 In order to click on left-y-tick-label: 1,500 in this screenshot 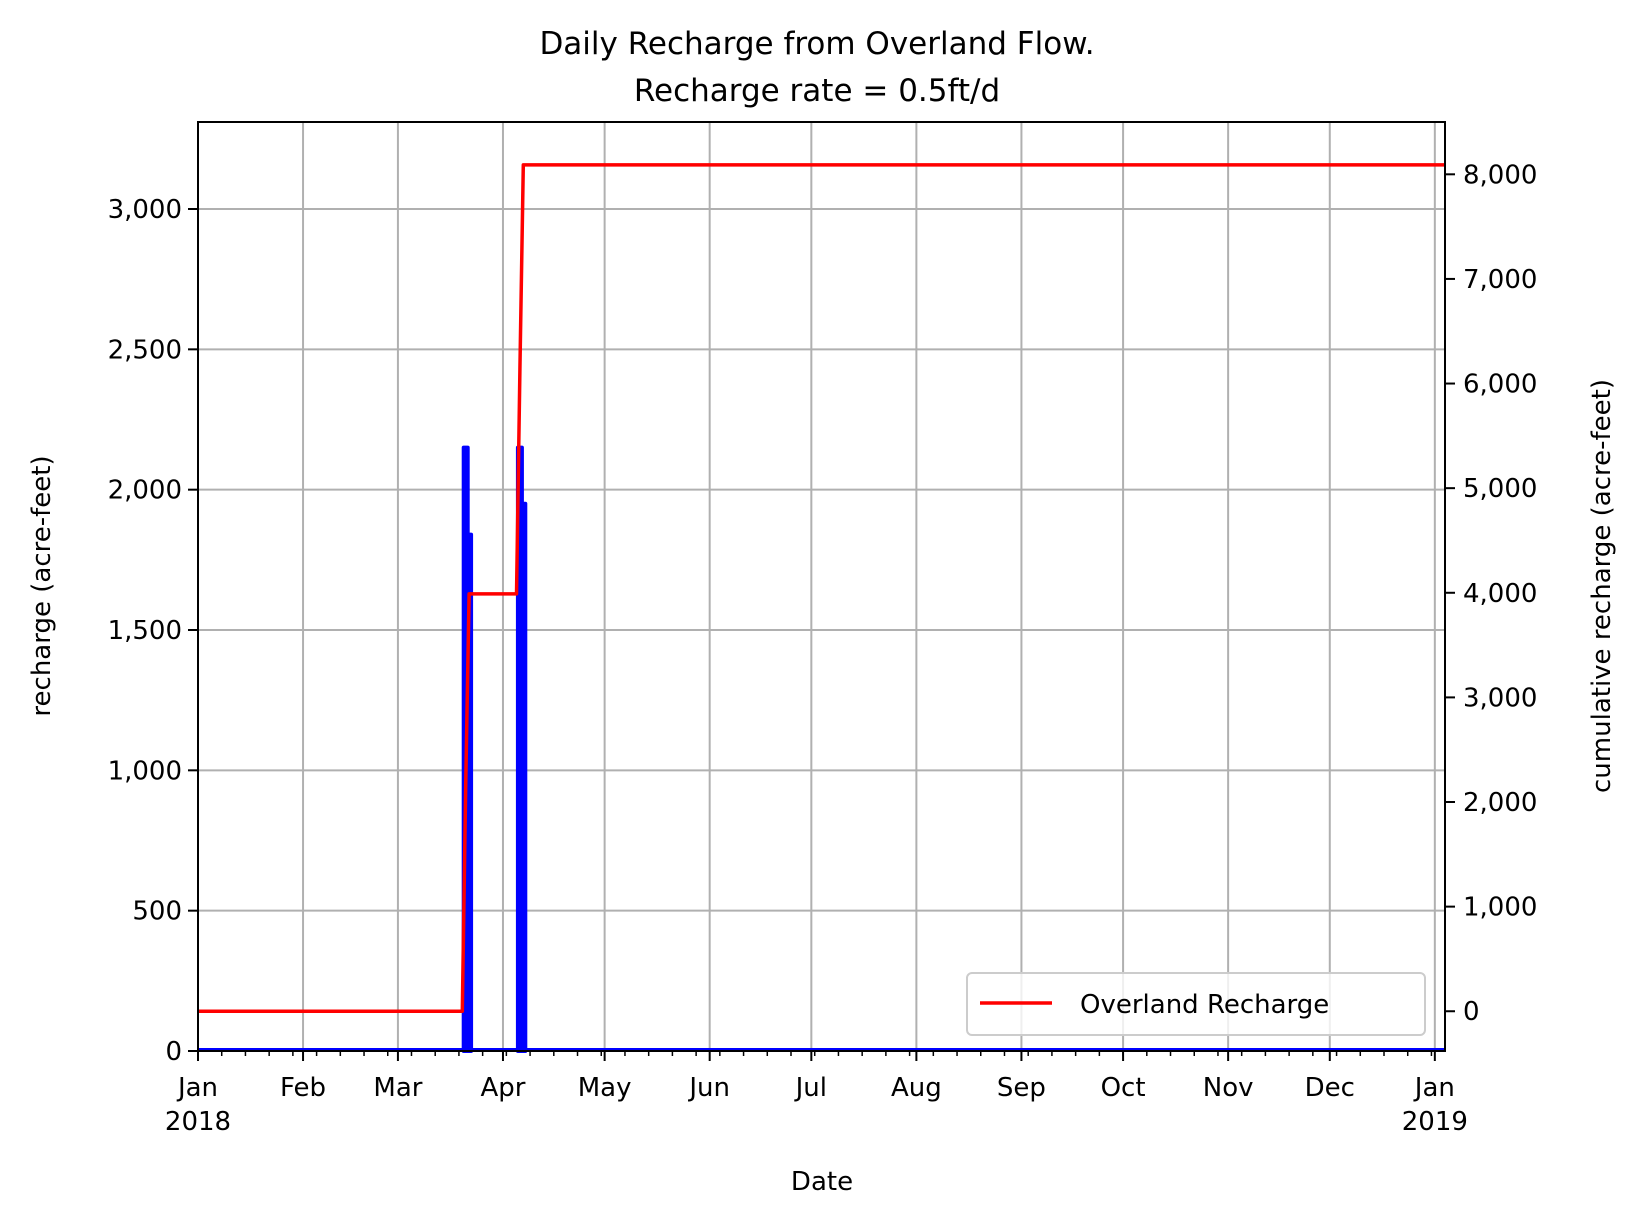, I will do `click(145, 631)`.